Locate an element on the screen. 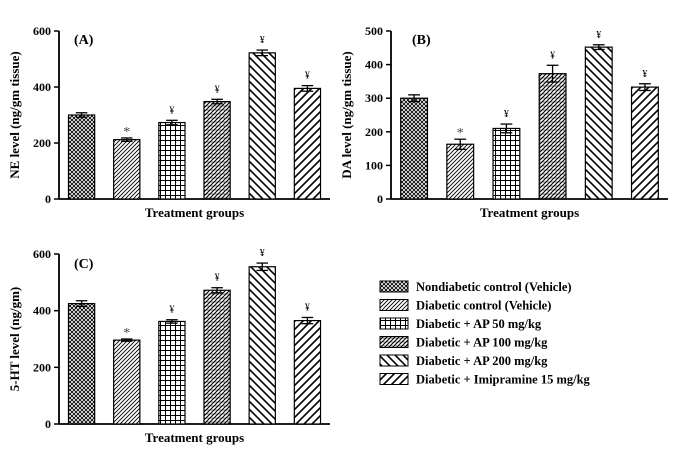 The image size is (680, 453). y-axis-title: NE level (ng/gm tissue) is located at coordinates (14, 114).